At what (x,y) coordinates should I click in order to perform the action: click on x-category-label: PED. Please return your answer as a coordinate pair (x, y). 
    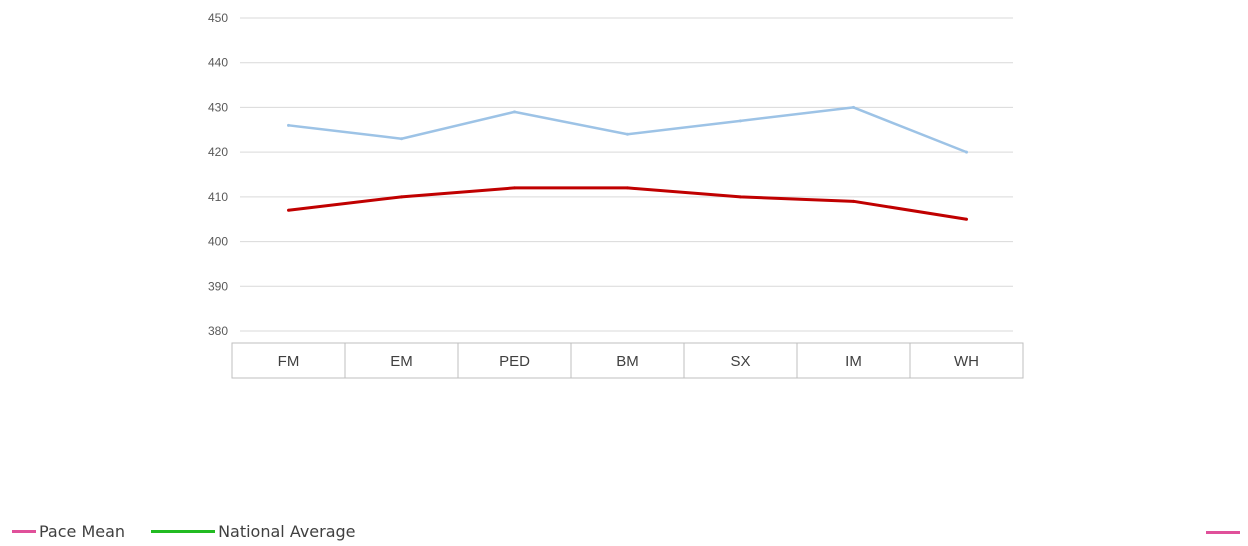
    Looking at the image, I should click on (514, 361).